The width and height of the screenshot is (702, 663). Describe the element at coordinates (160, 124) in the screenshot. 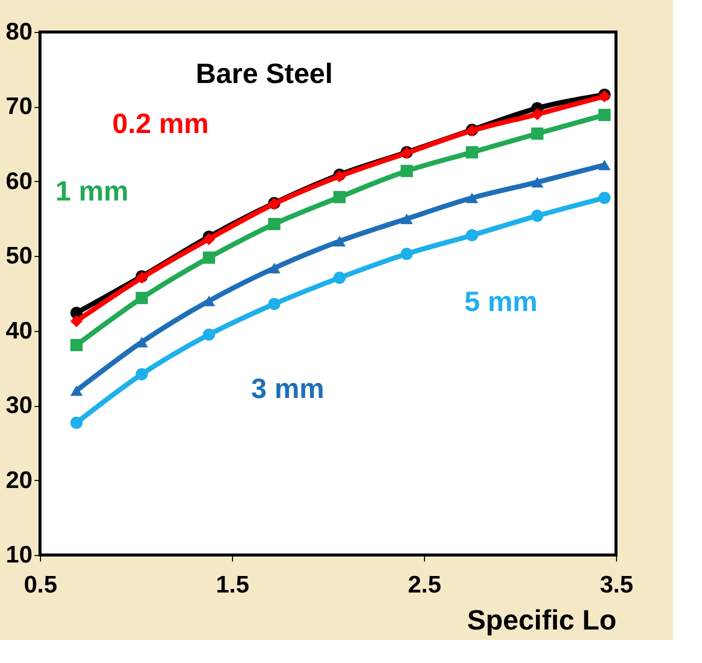

I see `text: 0.2 mm` at that location.